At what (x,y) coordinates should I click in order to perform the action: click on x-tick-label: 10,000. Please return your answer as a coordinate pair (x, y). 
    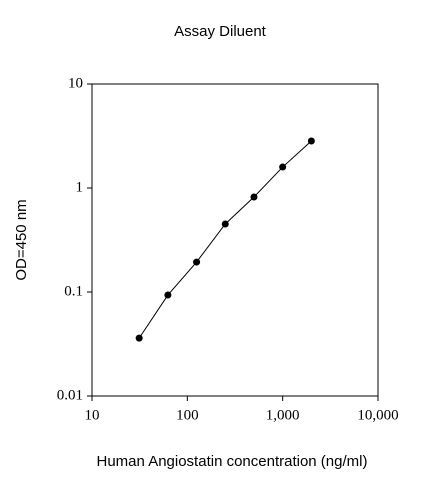
    Looking at the image, I should click on (377, 415).